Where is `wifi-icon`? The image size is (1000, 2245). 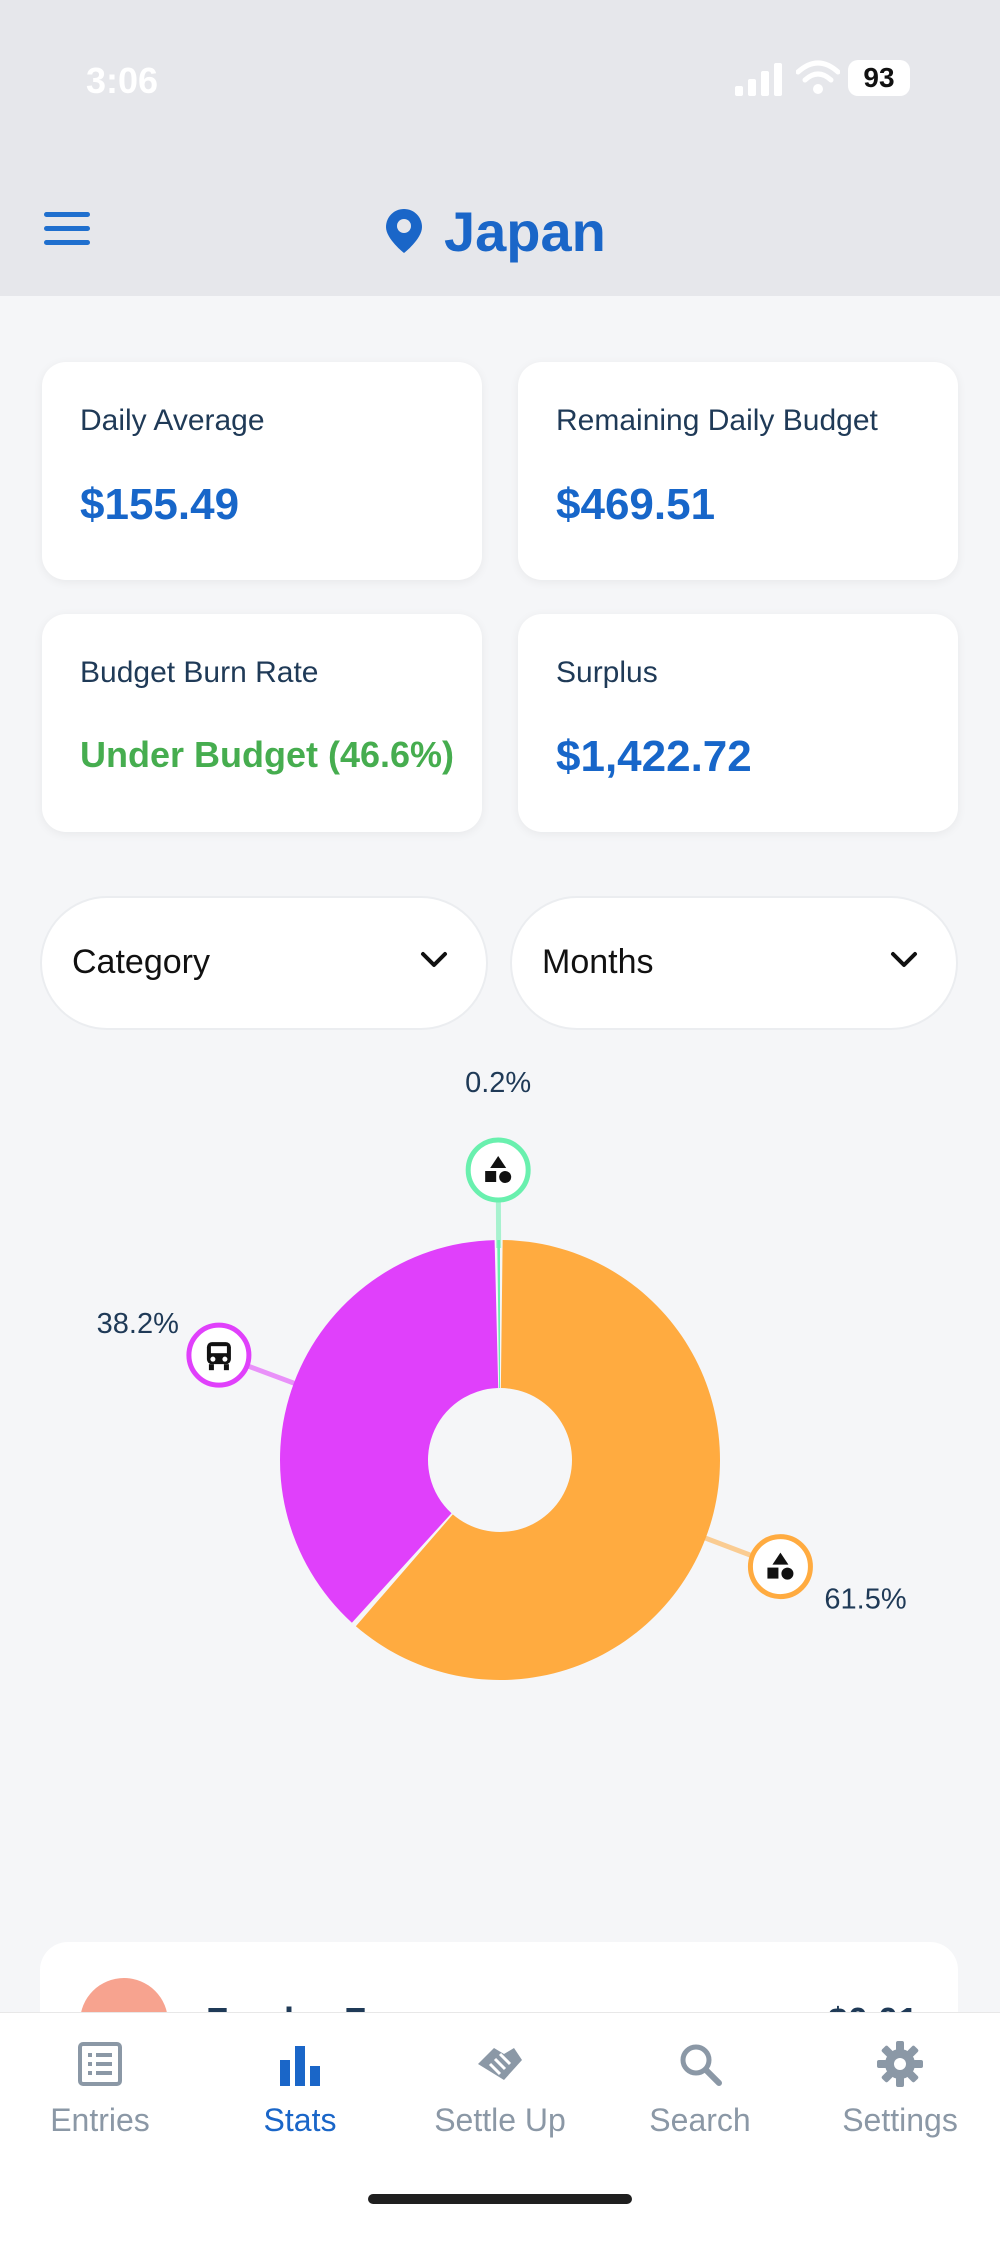 wifi-icon is located at coordinates (818, 77).